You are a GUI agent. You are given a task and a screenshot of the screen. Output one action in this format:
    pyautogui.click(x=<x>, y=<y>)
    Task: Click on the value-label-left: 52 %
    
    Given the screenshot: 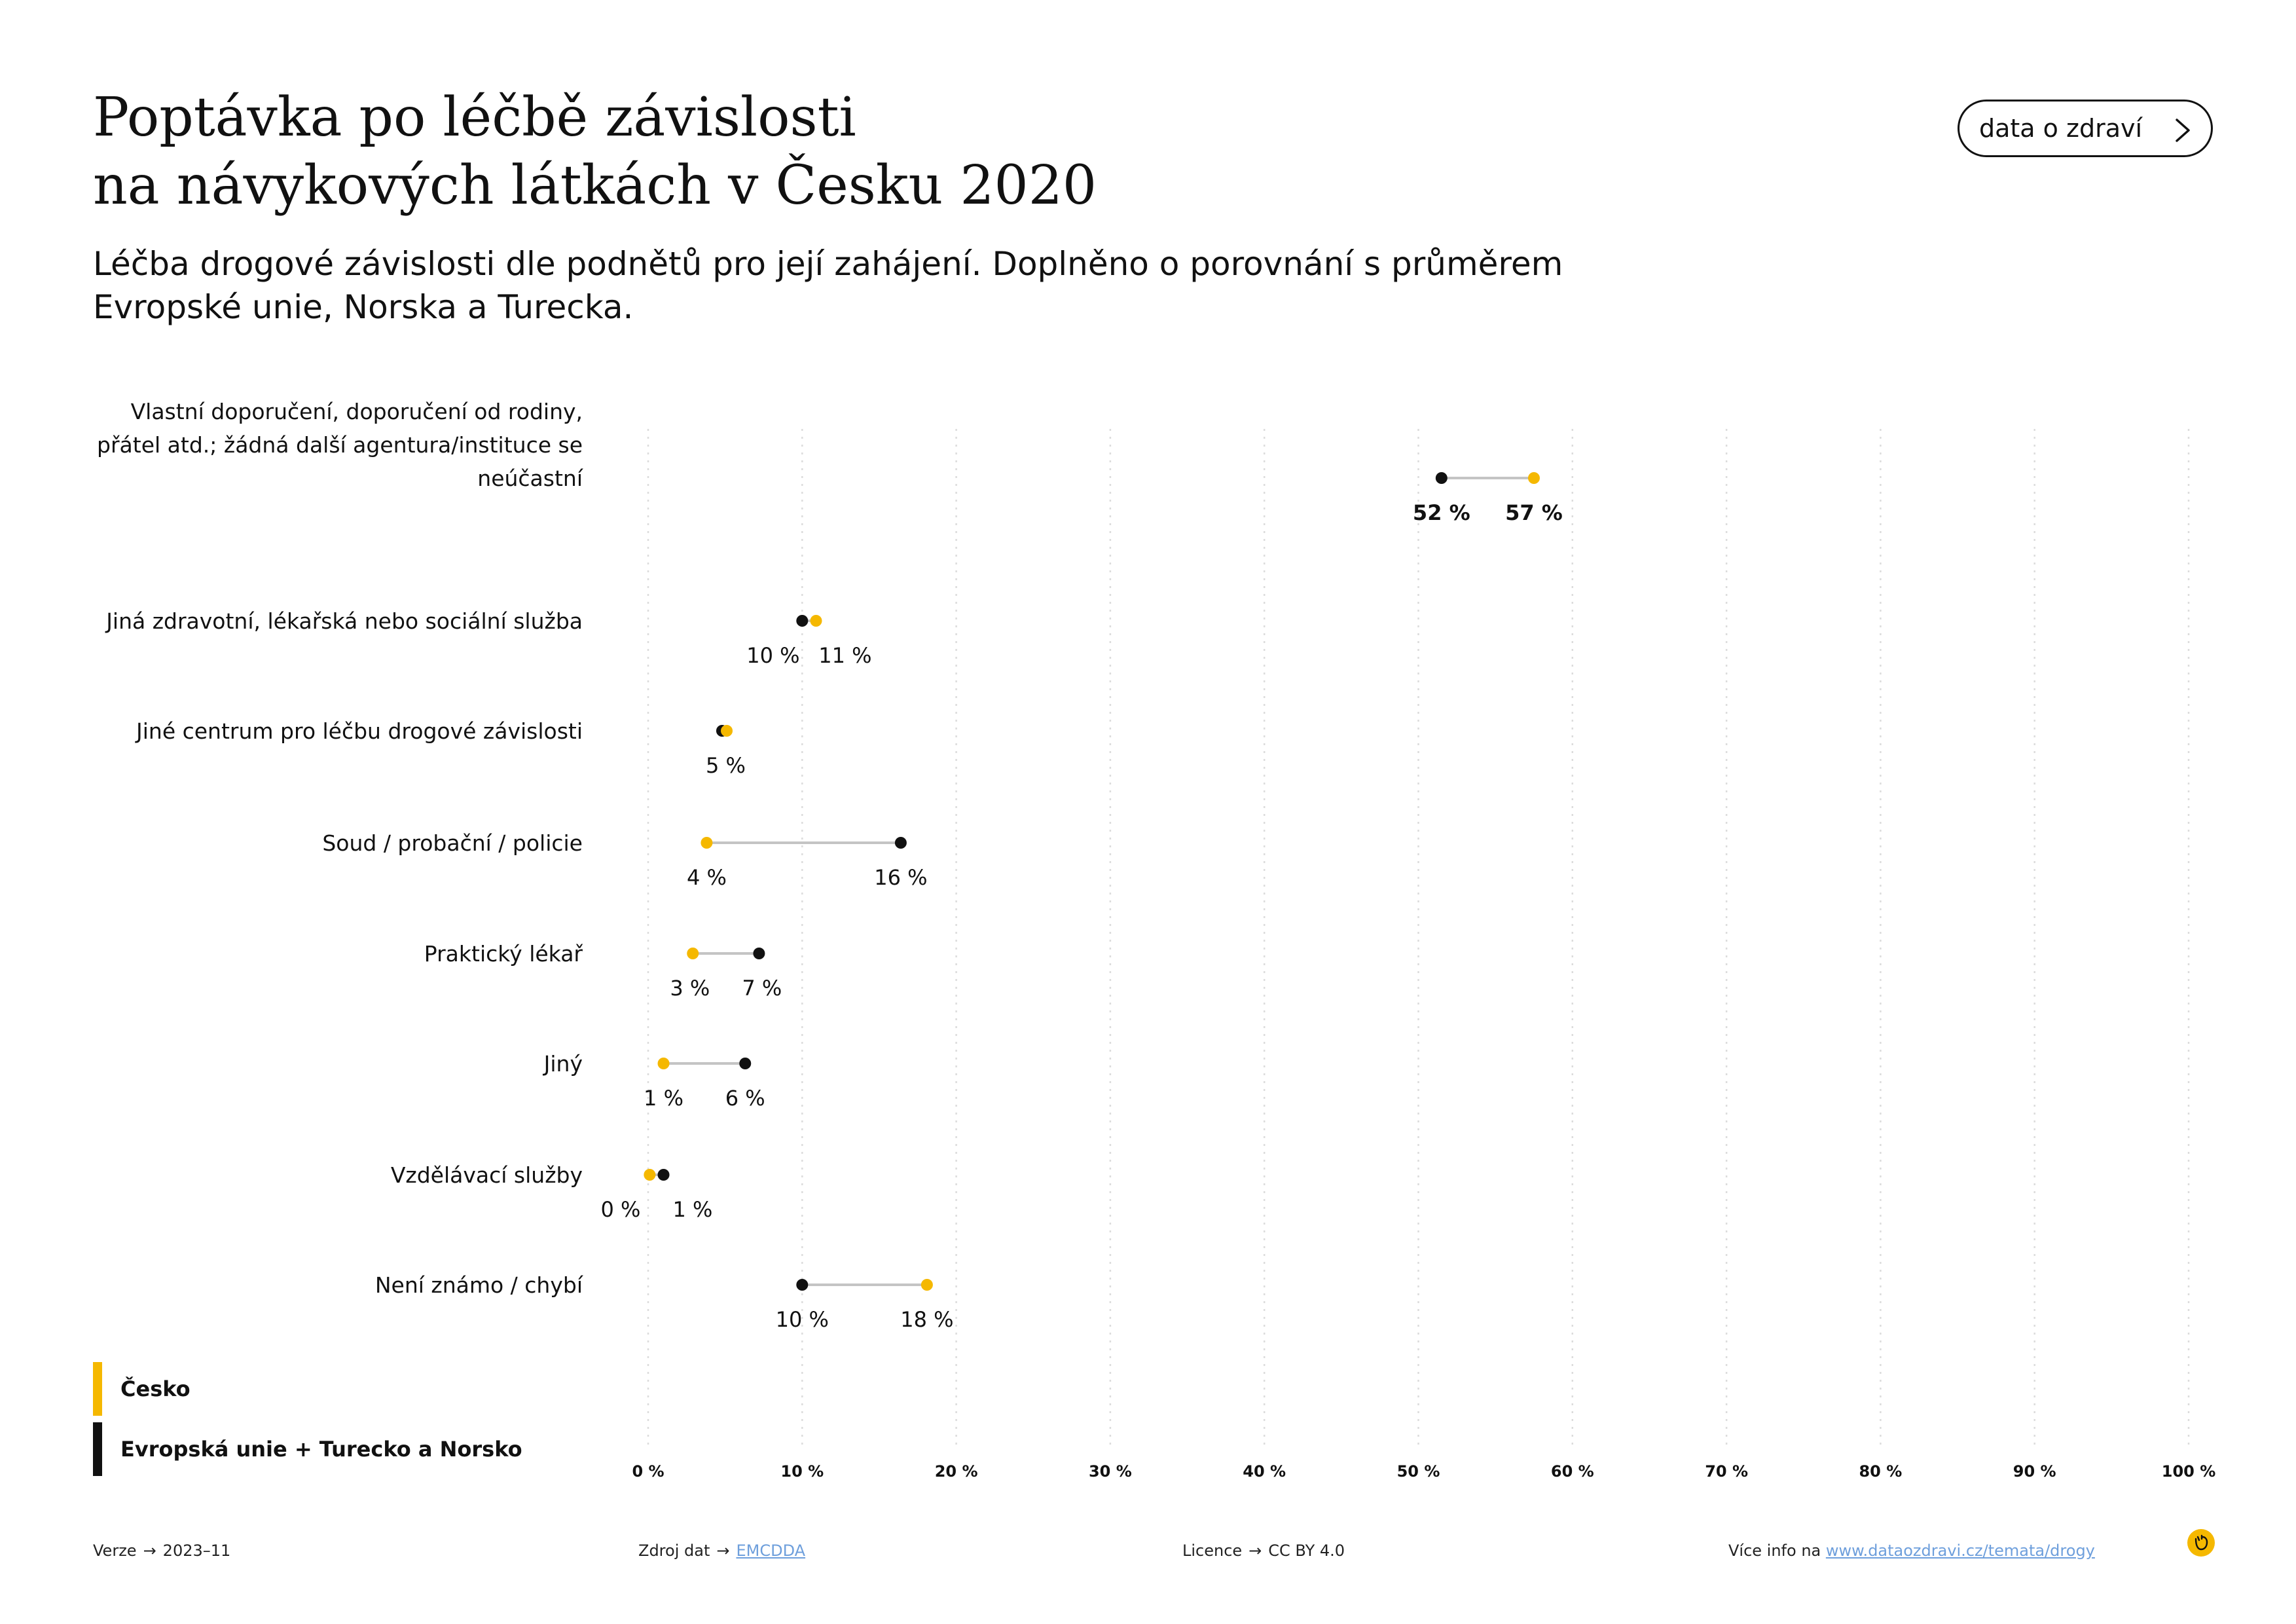 What is the action you would take?
    pyautogui.click(x=1441, y=512)
    